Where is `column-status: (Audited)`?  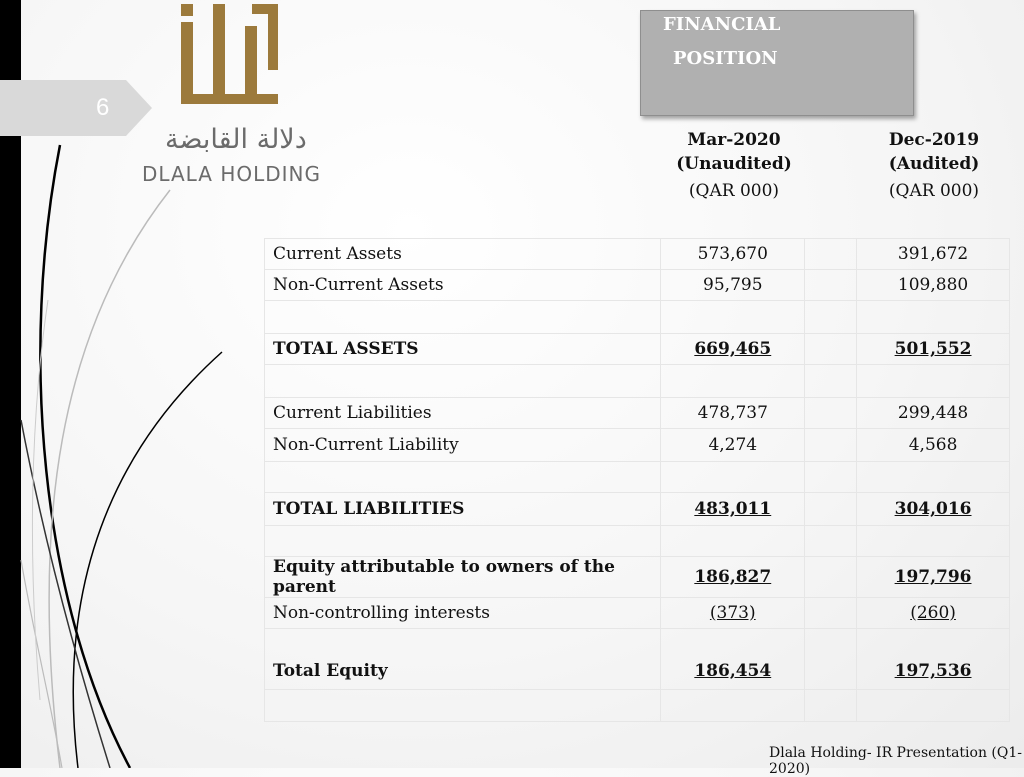
column-status: (Audited) is located at coordinates (934, 164).